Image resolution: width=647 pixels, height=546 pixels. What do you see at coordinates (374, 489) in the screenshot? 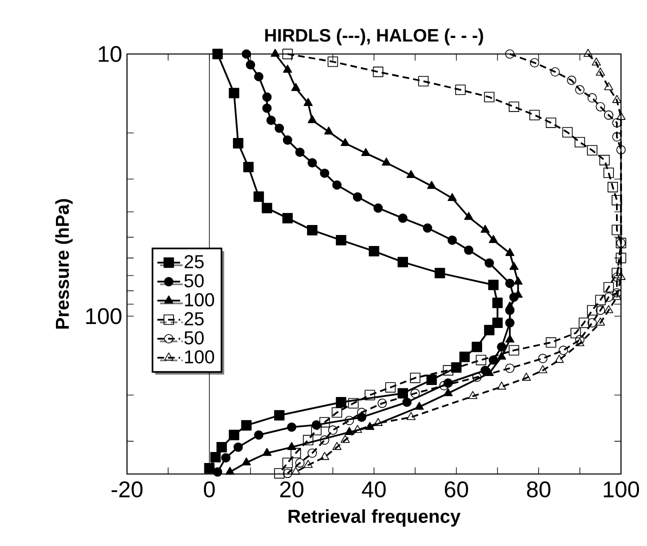
I see `x-tick-label: 40` at bounding box center [374, 489].